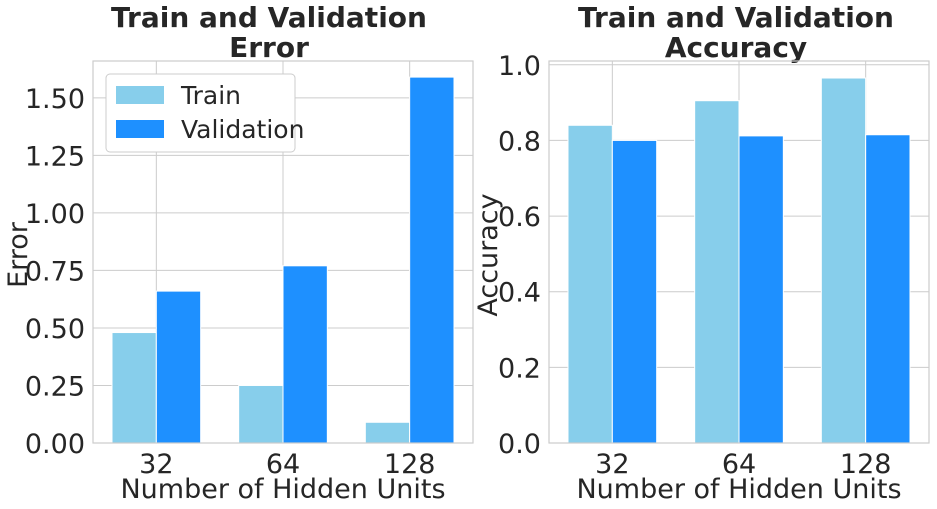  Describe the element at coordinates (55, 271) in the screenshot. I see `error-chart-ytick-label: 0.75` at that location.